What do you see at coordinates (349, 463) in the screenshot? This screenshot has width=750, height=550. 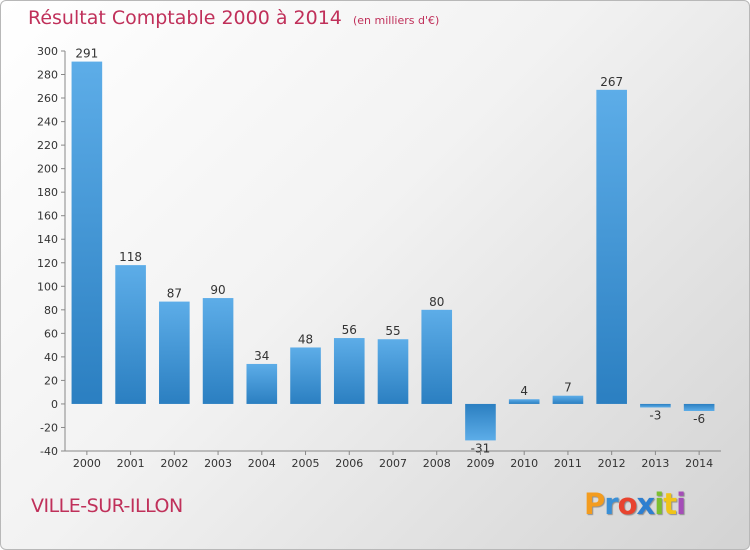 I see `x-tick-label-2006: 2006` at bounding box center [349, 463].